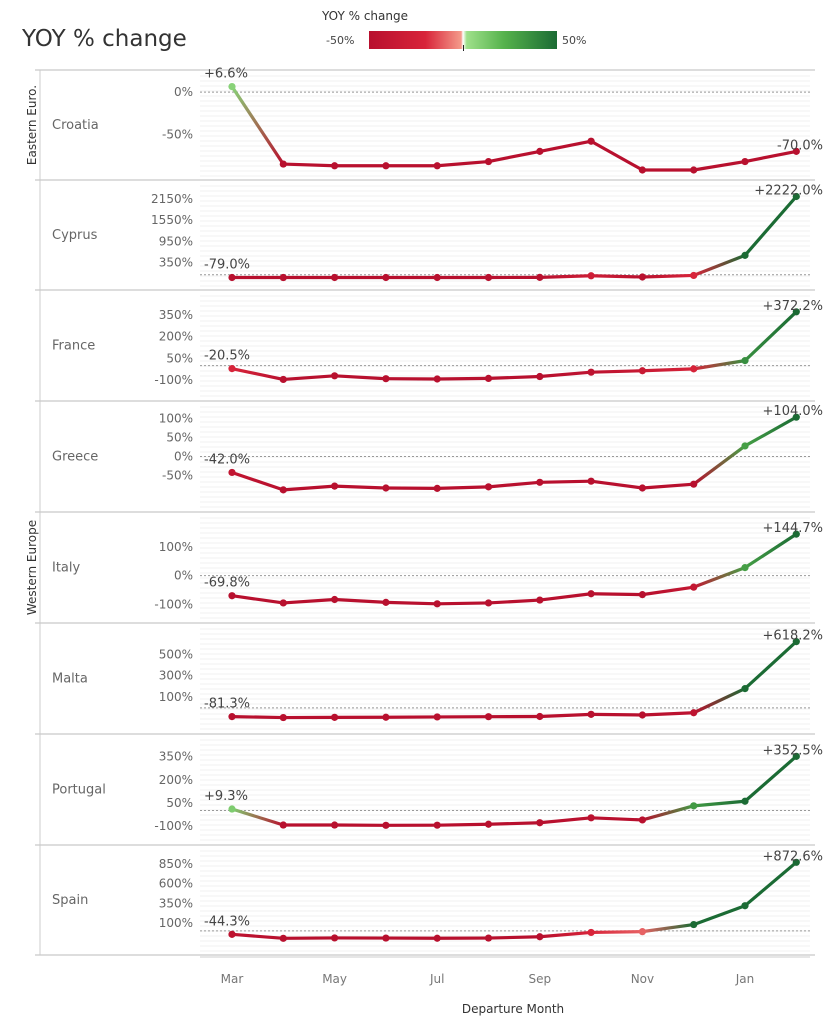 Image resolution: width=825 pixels, height=1019 pixels. I want to click on row-cyprus-ytick-label: 350%, so click(176, 262).